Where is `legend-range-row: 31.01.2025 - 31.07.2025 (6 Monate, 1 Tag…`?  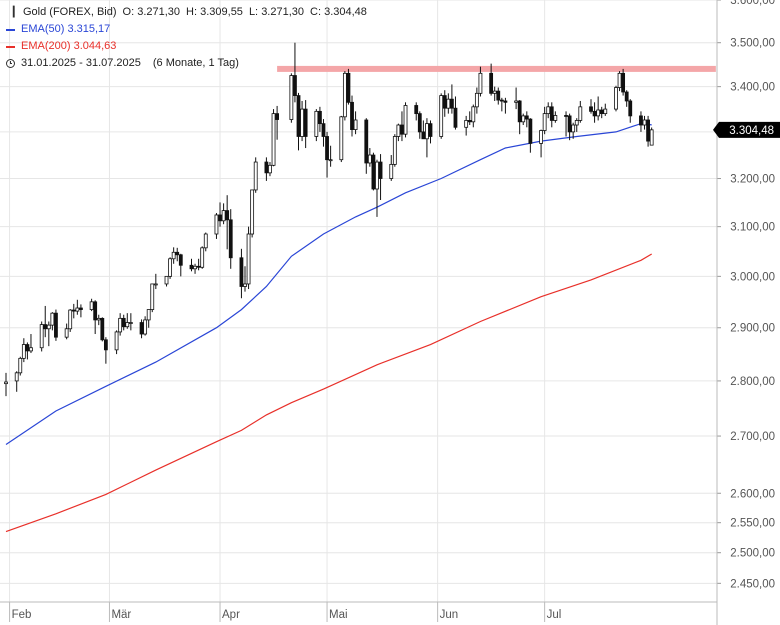
legend-range-row: 31.01.2025 - 31.07.2025 (6 Monate, 1 Tag… is located at coordinates (186, 63).